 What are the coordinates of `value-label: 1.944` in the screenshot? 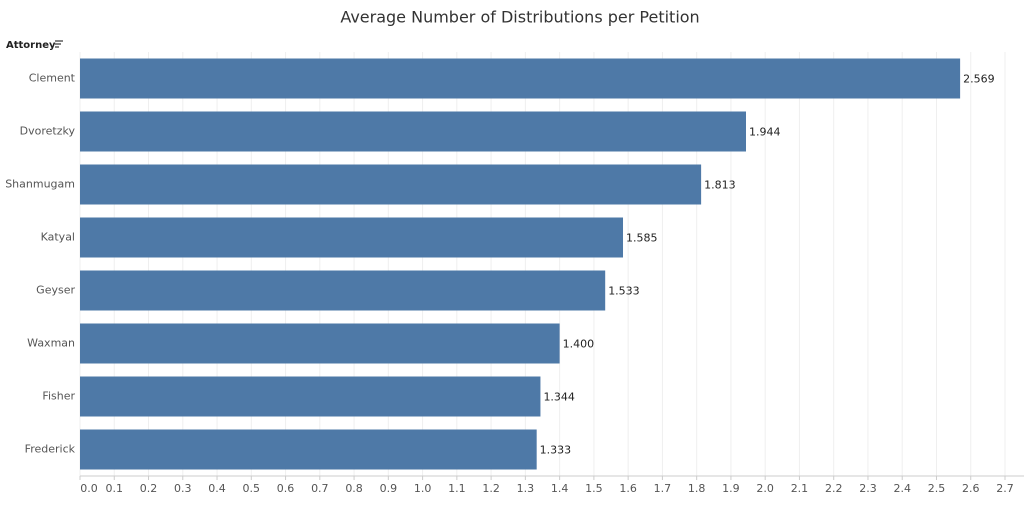 It's located at (765, 132).